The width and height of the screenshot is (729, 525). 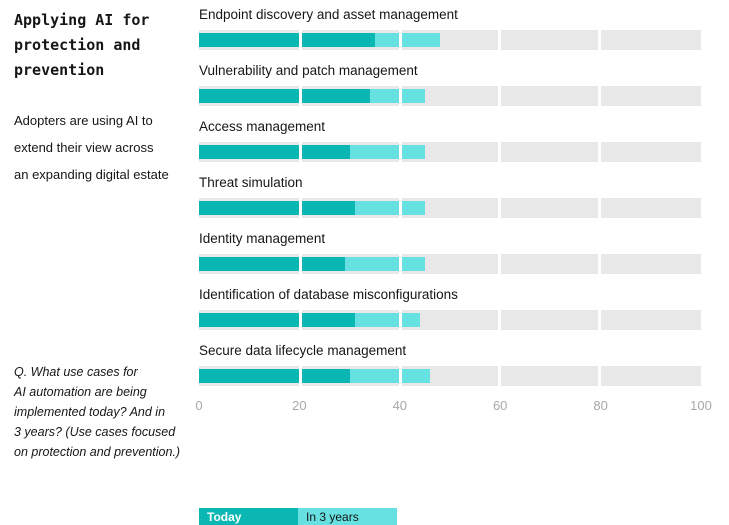 What do you see at coordinates (701, 405) in the screenshot?
I see `x-axis-tick: 100` at bounding box center [701, 405].